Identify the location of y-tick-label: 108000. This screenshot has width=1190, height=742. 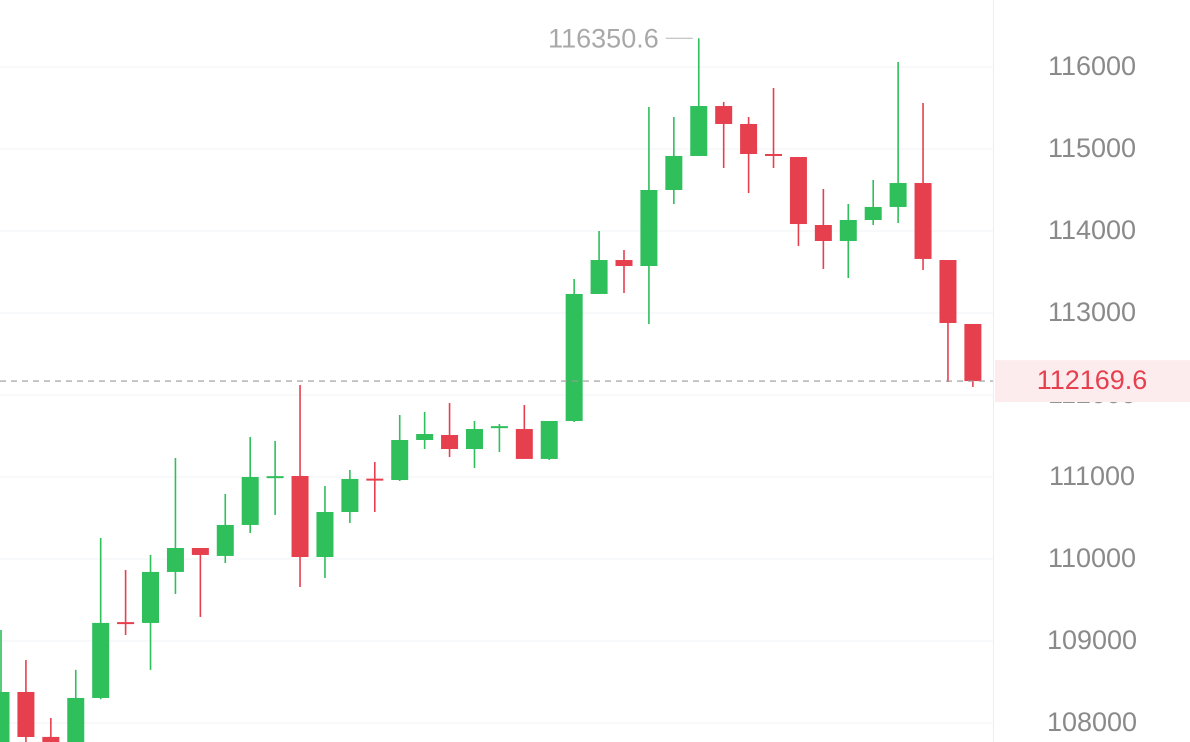
(1092, 722).